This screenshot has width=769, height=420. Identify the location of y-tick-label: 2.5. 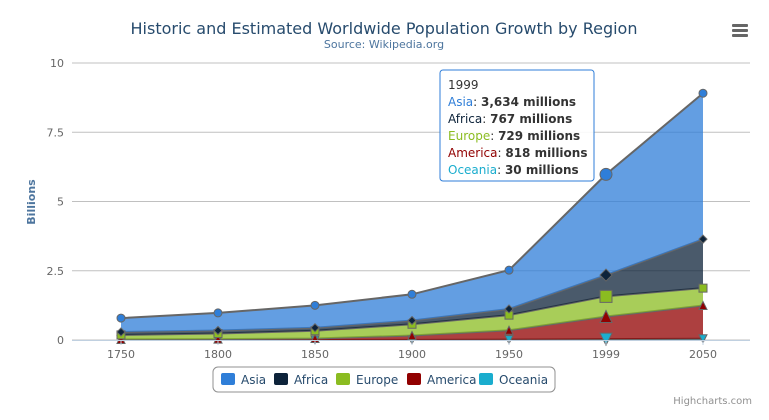
(56, 271).